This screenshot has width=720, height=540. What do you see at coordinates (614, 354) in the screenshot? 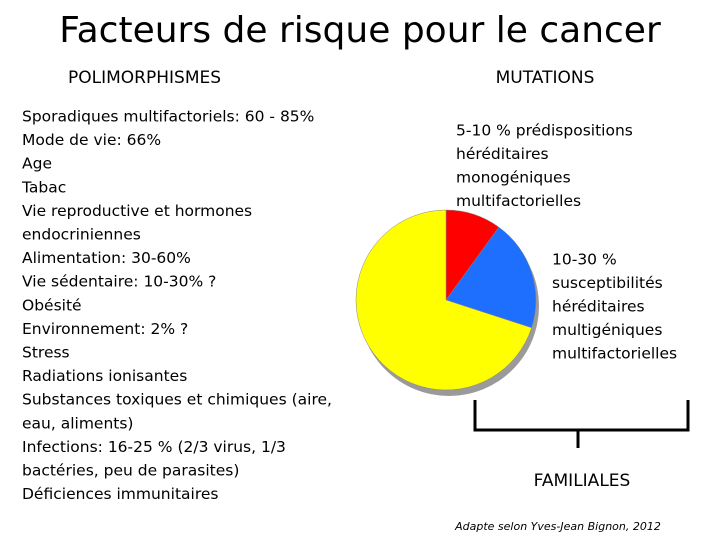
I see `multi-line: multifactorielles` at bounding box center [614, 354].